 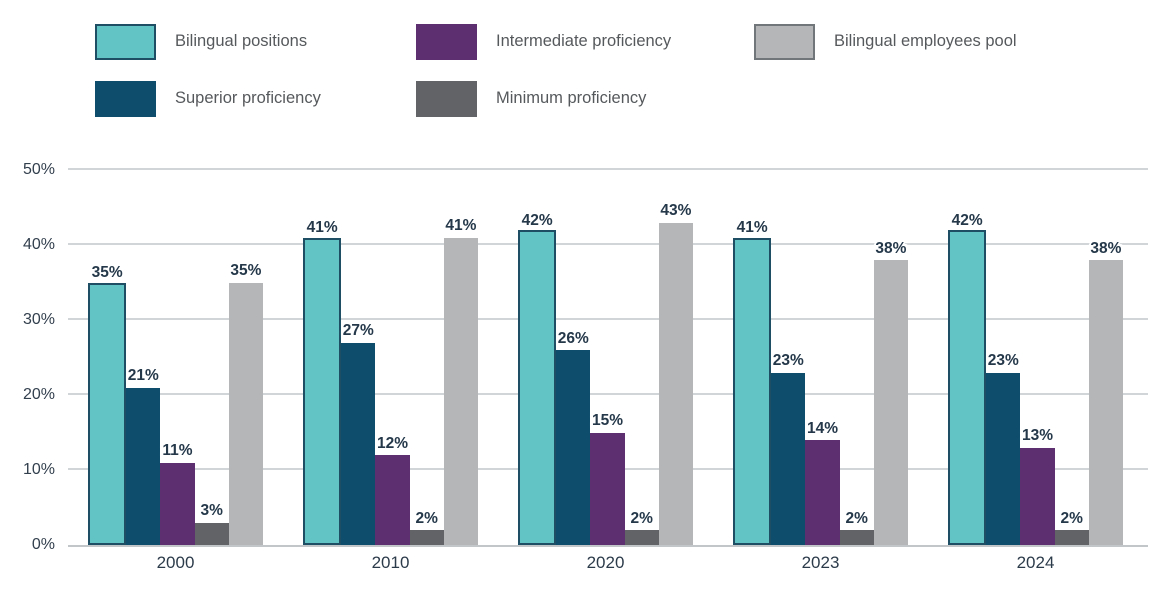 I want to click on bar-bilingual-employees-pool: 41%, so click(x=461, y=381).